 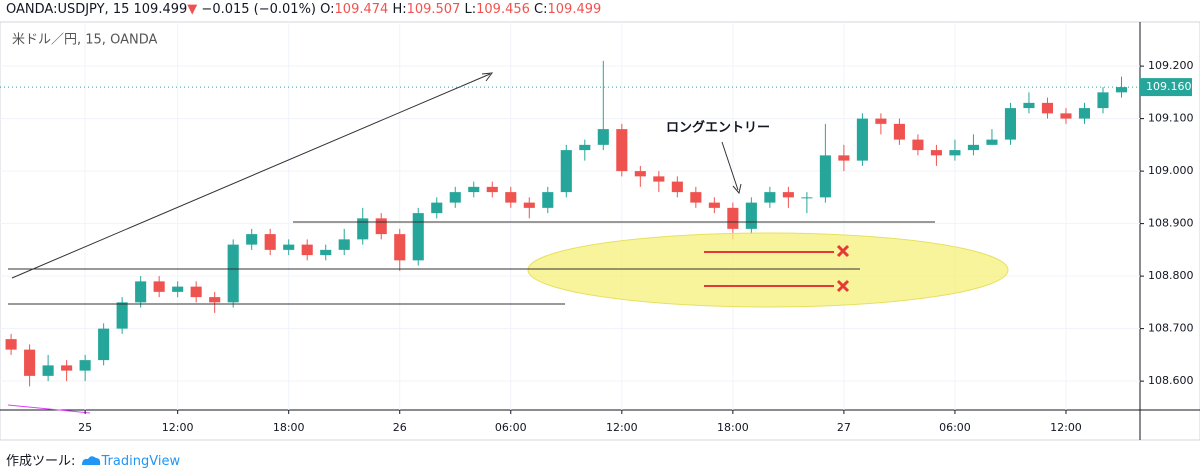 I want to click on arrow: ▼, so click(x=192, y=9).